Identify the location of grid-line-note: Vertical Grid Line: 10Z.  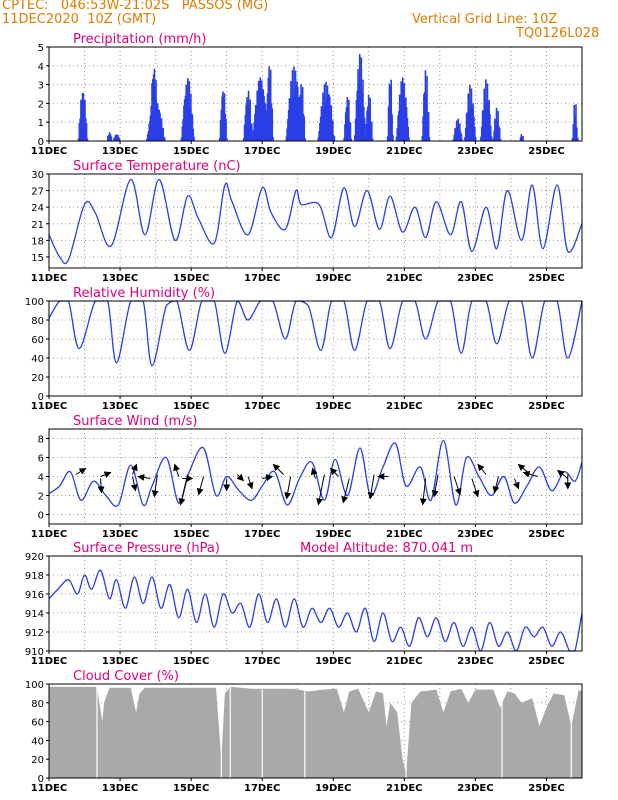
(485, 19).